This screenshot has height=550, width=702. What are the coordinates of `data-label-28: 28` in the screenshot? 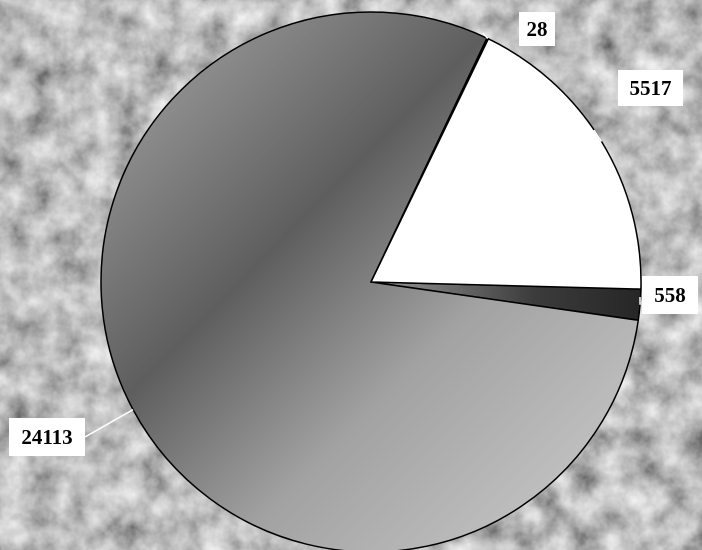 It's located at (537, 29).